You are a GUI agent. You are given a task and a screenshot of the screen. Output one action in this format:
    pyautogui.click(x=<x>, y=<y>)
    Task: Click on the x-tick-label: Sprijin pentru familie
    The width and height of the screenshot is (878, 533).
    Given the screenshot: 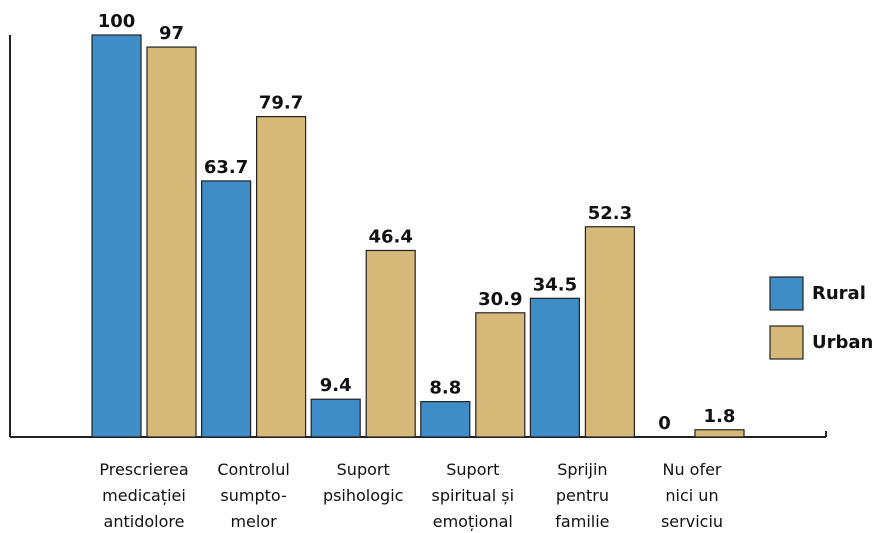 What is the action you would take?
    pyautogui.click(x=582, y=495)
    